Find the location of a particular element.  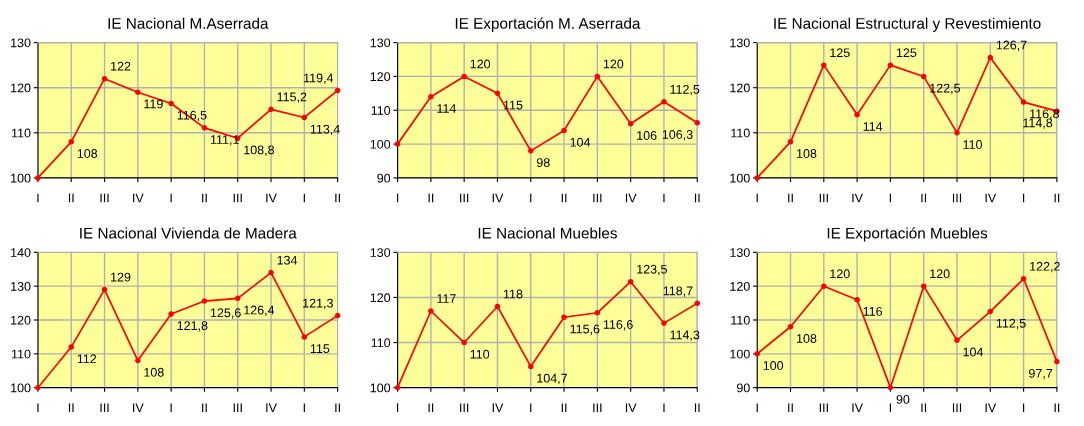

data-label: 134 is located at coordinates (287, 260).